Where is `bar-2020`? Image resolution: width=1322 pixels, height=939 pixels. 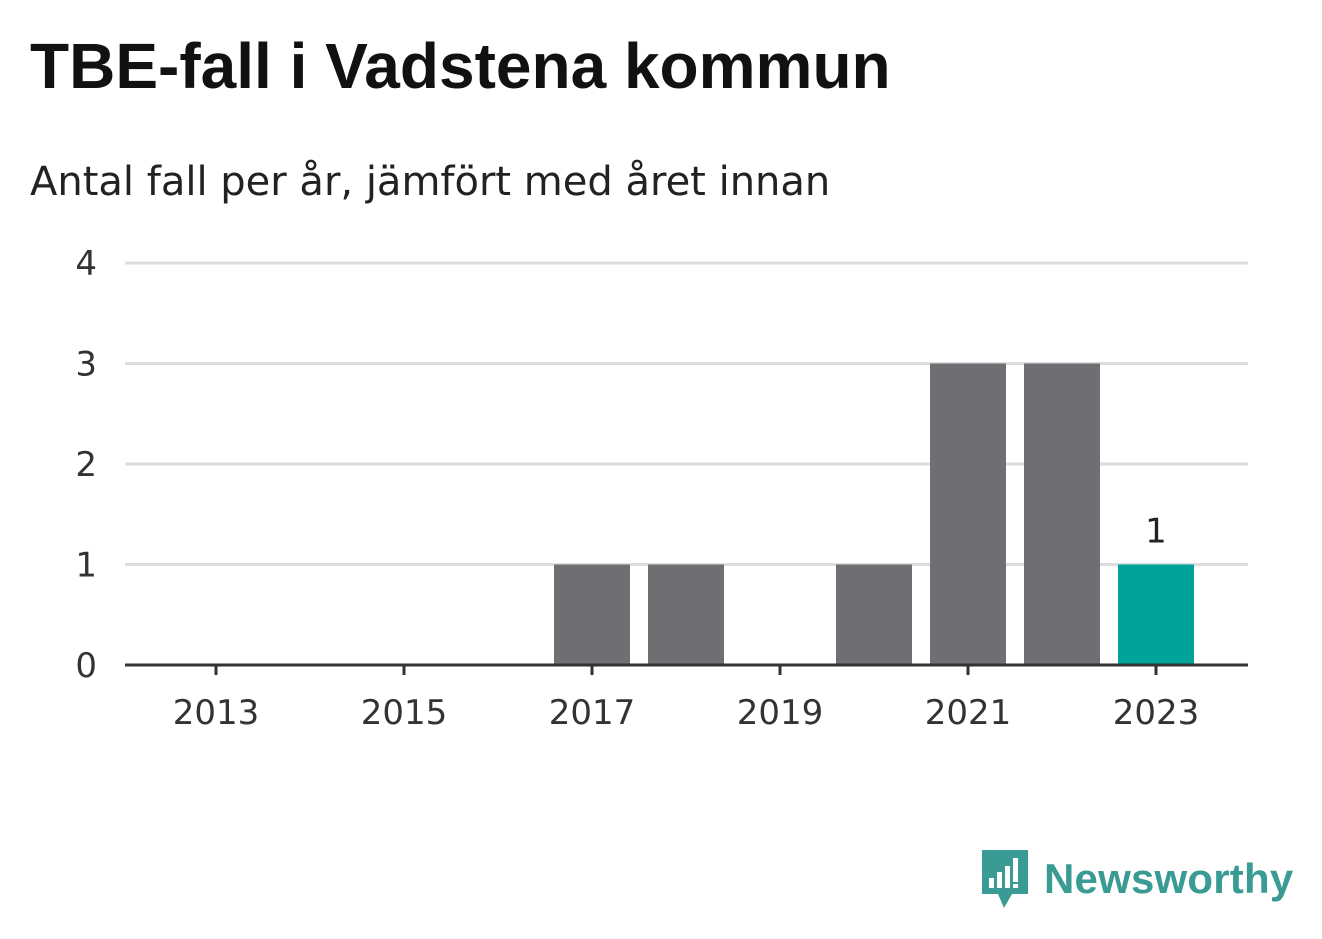
bar-2020 is located at coordinates (874, 614).